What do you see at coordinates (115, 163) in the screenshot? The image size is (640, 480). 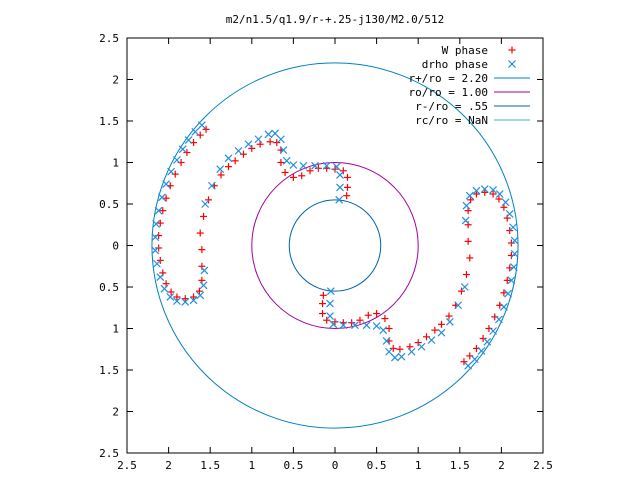 I see `y-tick-label: 1` at bounding box center [115, 163].